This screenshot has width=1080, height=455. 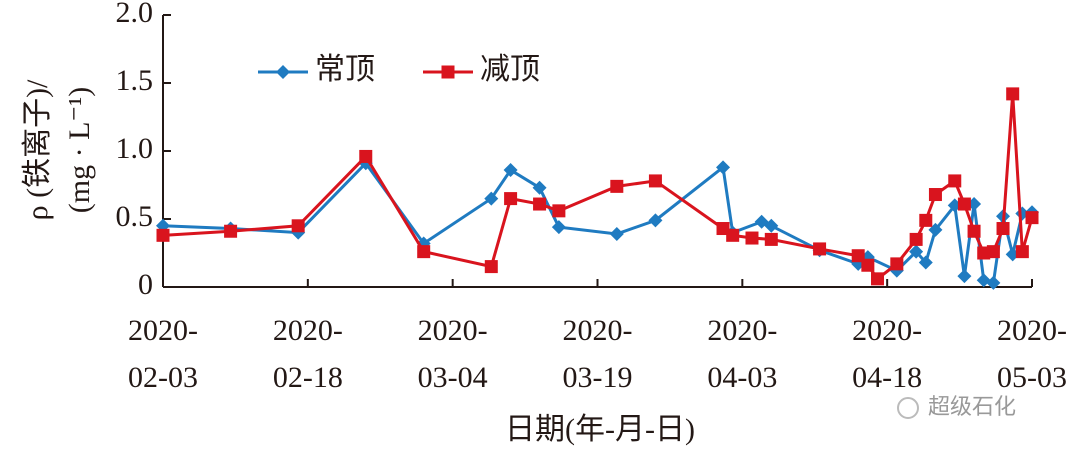 I want to click on y-tick-label: 1.5, so click(x=135, y=80).